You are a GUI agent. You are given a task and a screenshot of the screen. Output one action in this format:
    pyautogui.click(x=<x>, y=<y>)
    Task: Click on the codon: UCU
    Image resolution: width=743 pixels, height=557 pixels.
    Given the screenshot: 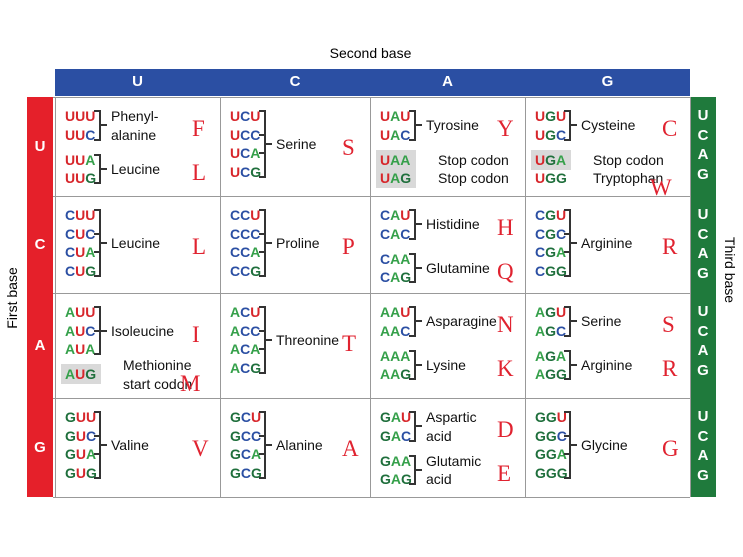 What is the action you would take?
    pyautogui.click(x=245, y=116)
    